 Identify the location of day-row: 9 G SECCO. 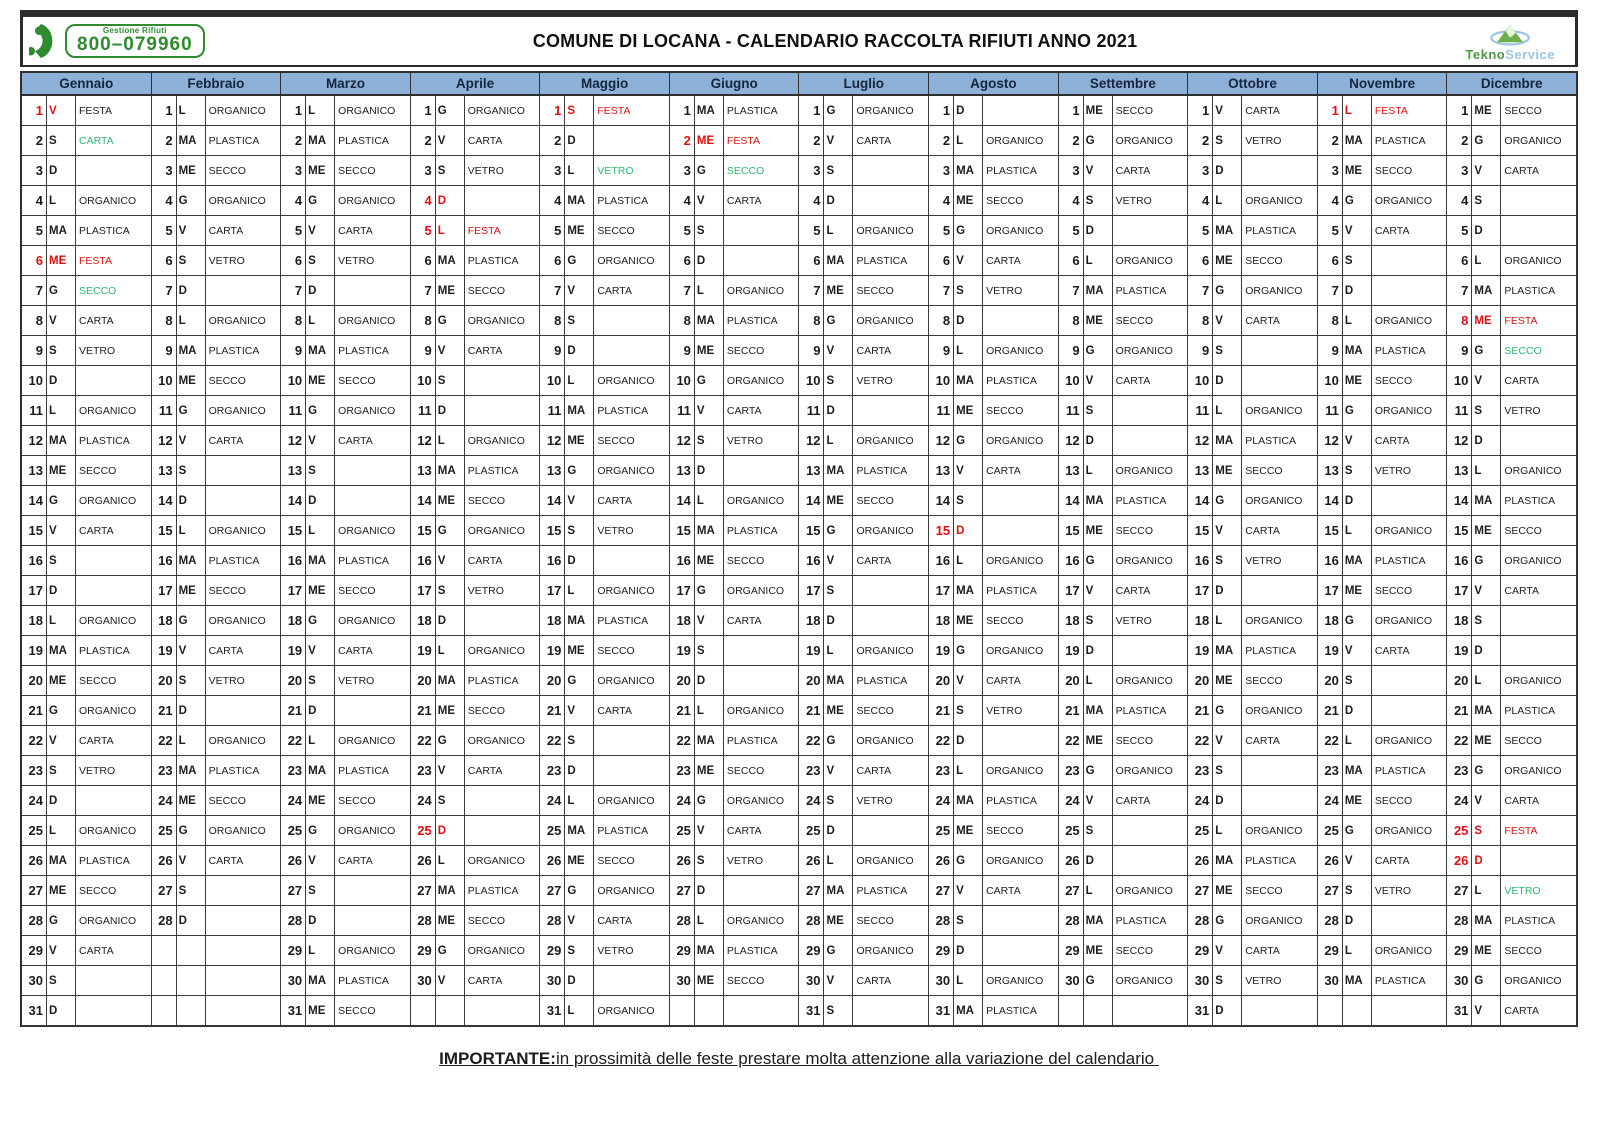
(1512, 351).